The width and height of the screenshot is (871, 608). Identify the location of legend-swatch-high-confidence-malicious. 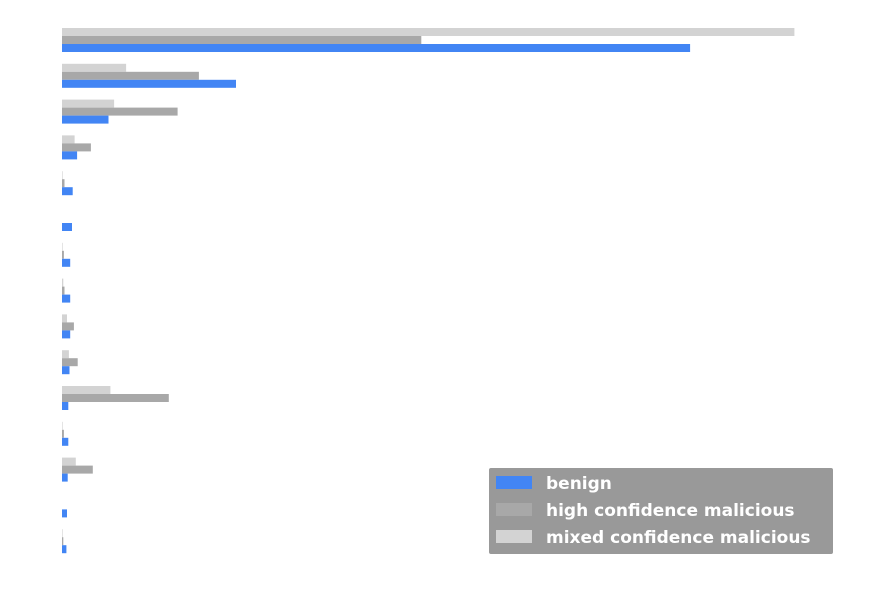
(514, 509).